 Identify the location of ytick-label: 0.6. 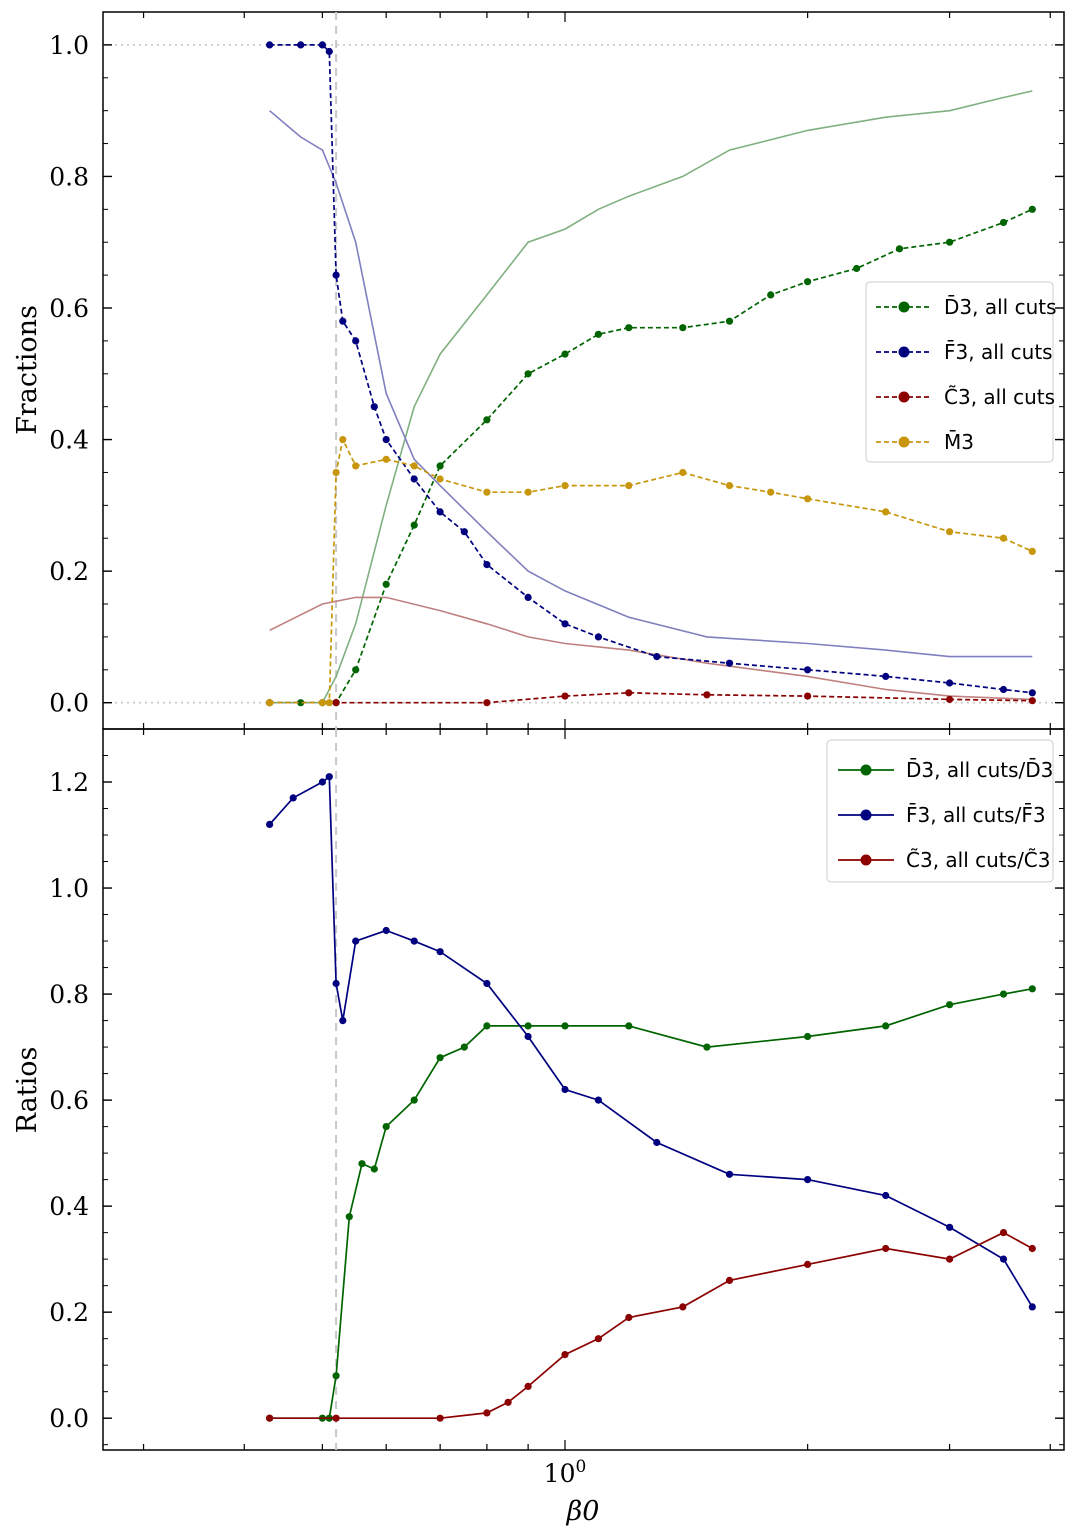
(69, 308).